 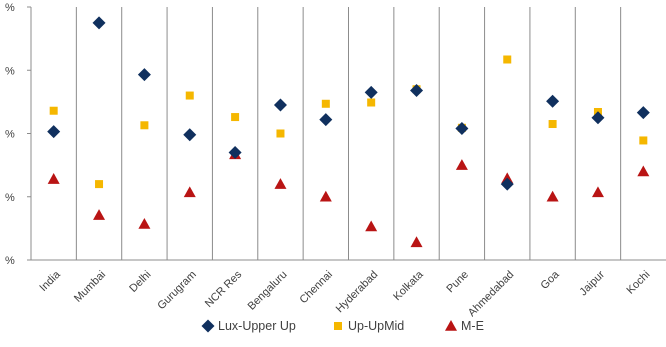 I want to click on point-up-upmid-delhi, so click(x=144, y=125).